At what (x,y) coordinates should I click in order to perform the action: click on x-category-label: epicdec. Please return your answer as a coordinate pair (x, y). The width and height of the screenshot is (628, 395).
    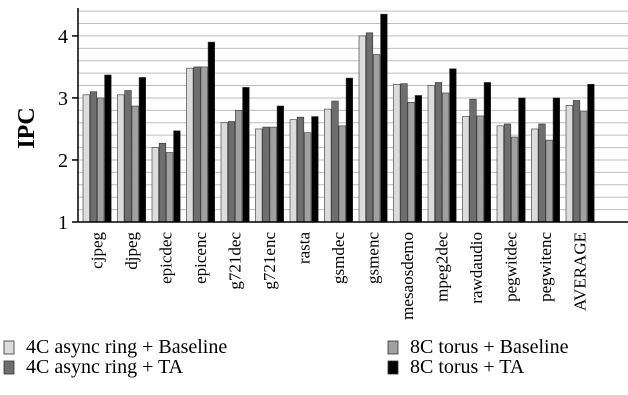
    Looking at the image, I should click on (165, 258).